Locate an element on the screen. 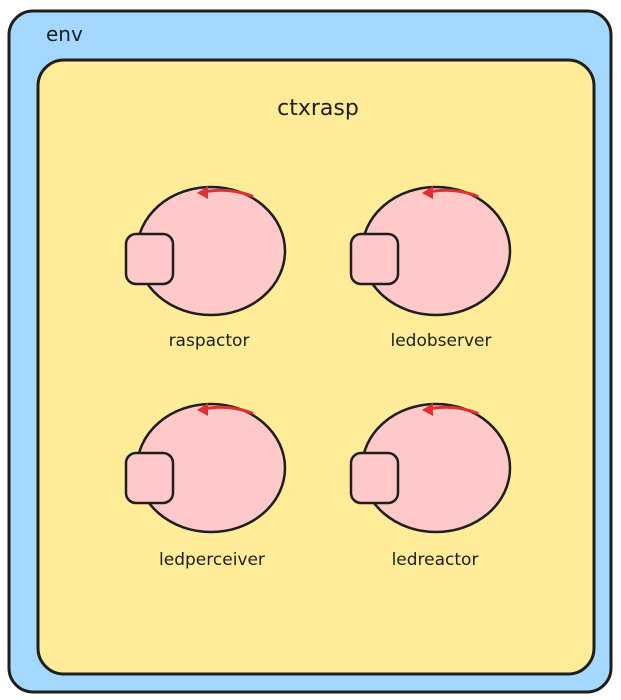 This screenshot has height=700, width=621. env-label: env is located at coordinates (64, 34).